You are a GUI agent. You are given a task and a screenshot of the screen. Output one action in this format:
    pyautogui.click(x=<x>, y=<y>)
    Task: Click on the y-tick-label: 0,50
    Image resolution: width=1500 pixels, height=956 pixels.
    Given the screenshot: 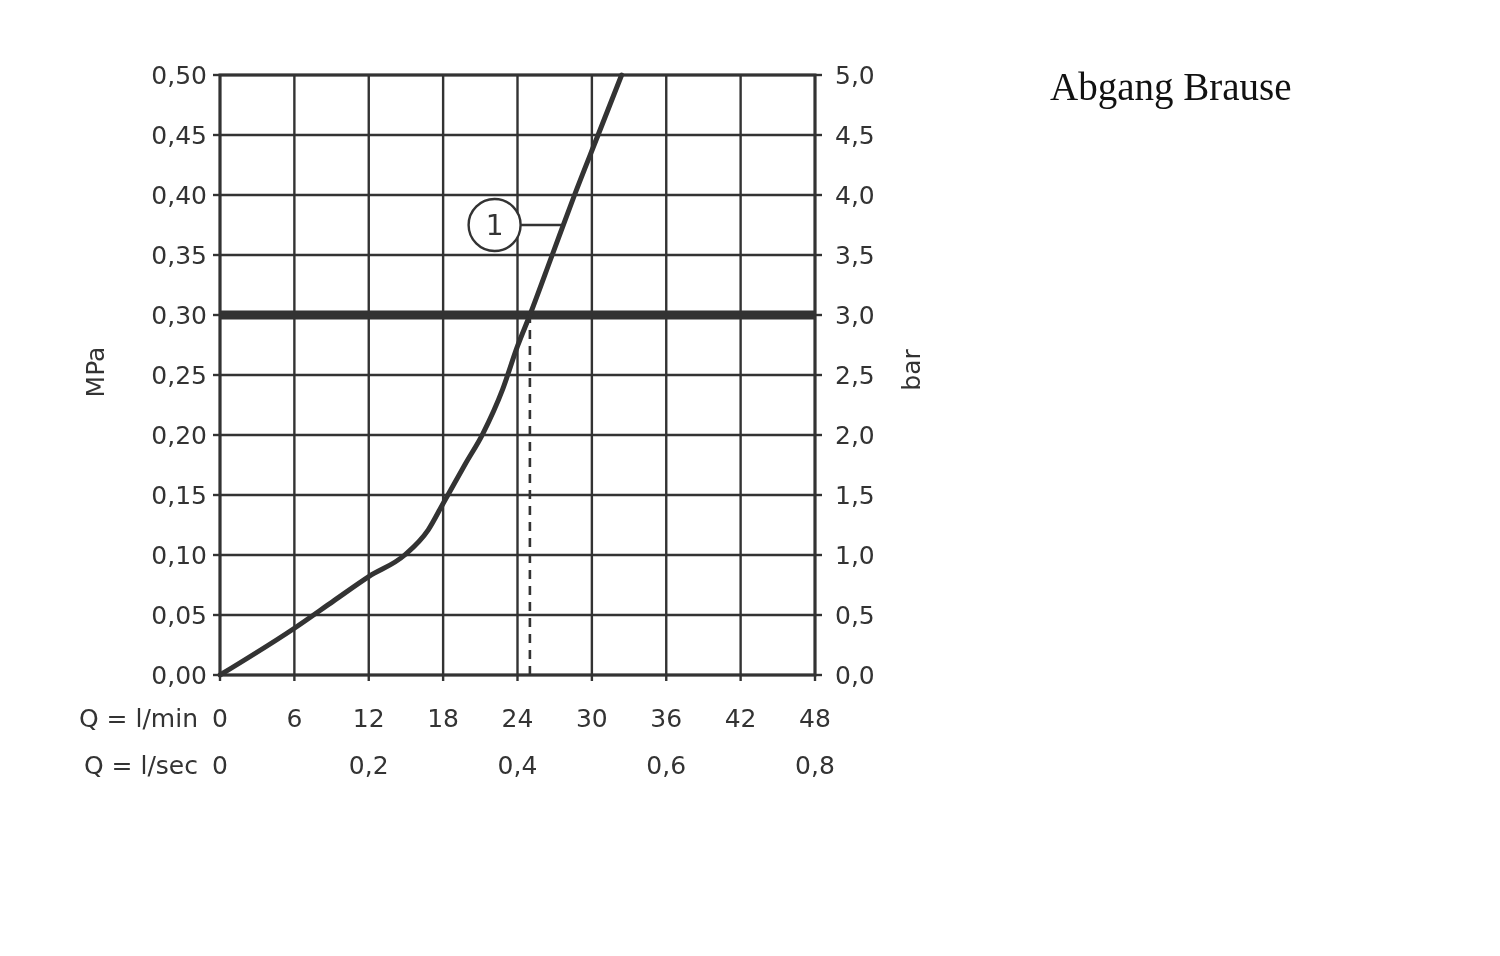 What is the action you would take?
    pyautogui.click(x=179, y=75)
    